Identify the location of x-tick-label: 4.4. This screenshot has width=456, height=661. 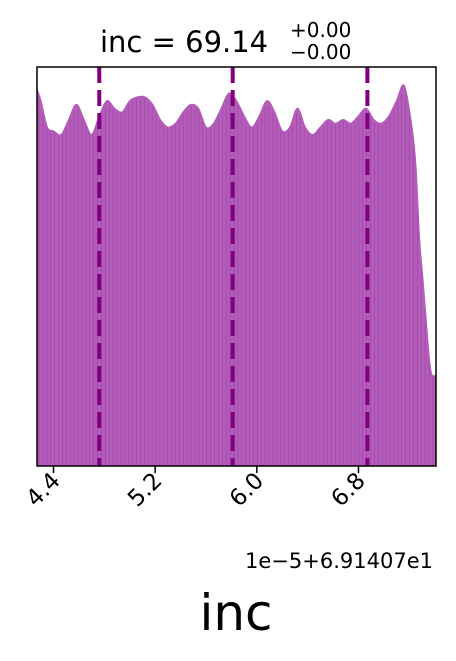
(44, 490).